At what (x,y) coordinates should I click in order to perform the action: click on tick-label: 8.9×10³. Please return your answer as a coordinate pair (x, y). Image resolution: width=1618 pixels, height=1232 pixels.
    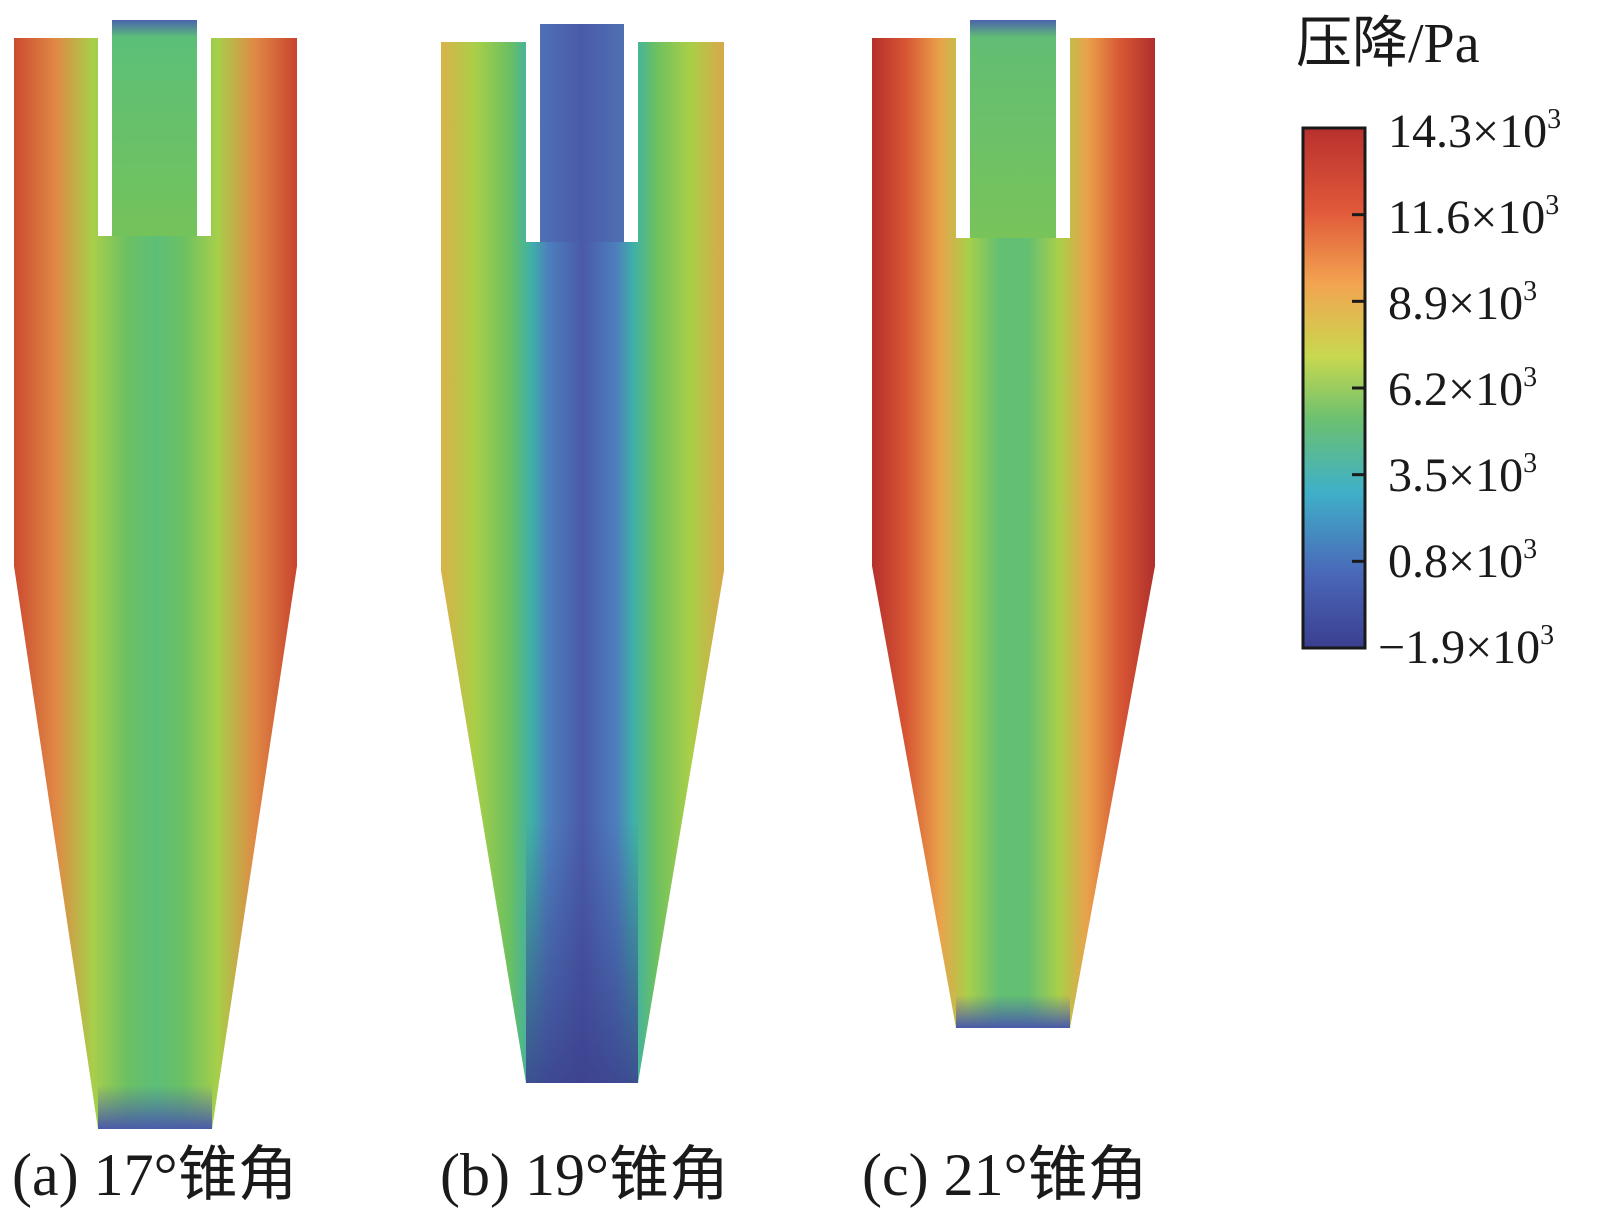
    Looking at the image, I should click on (1463, 303).